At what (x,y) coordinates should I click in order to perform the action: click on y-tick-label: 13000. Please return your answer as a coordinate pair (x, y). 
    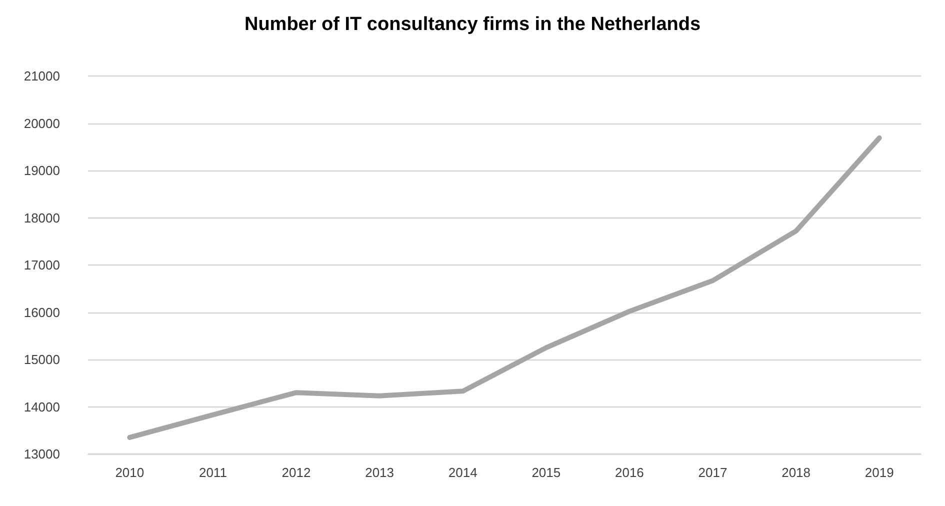
    Looking at the image, I should click on (42, 454).